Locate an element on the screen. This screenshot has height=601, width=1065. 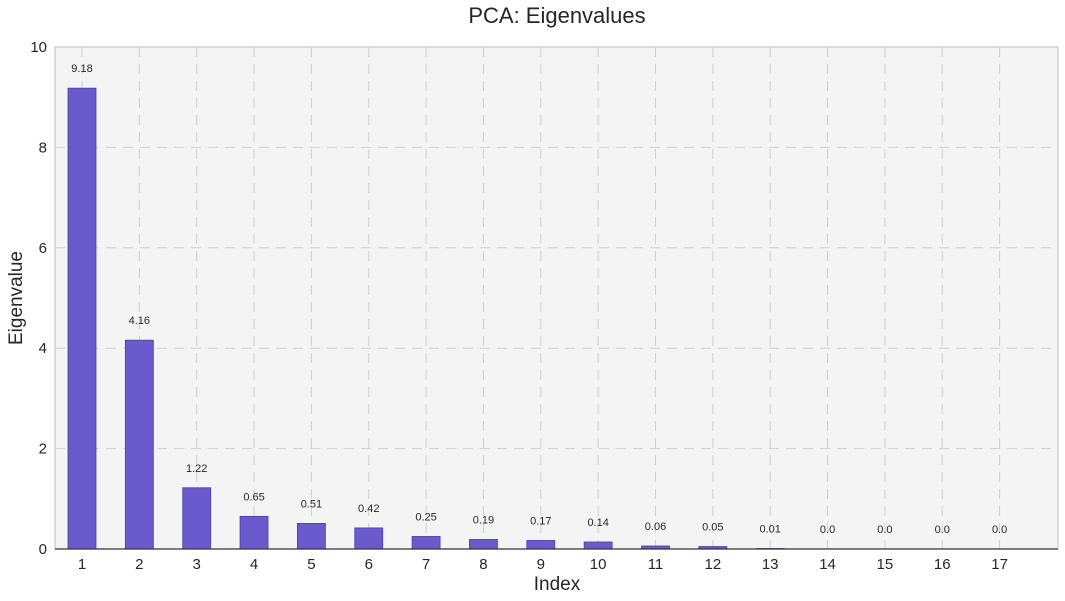
bar-value-label: 1.22 is located at coordinates (196, 469).